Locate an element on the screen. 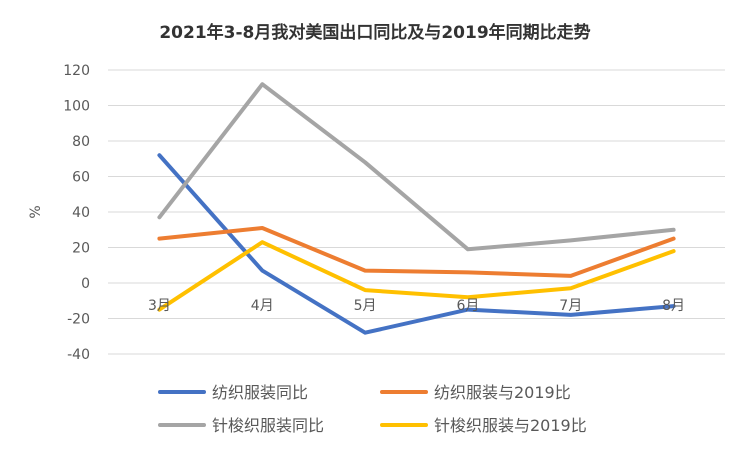 Image resolution: width=750 pixels, height=454 pixels. y-tick-label: 120 is located at coordinates (76, 71).